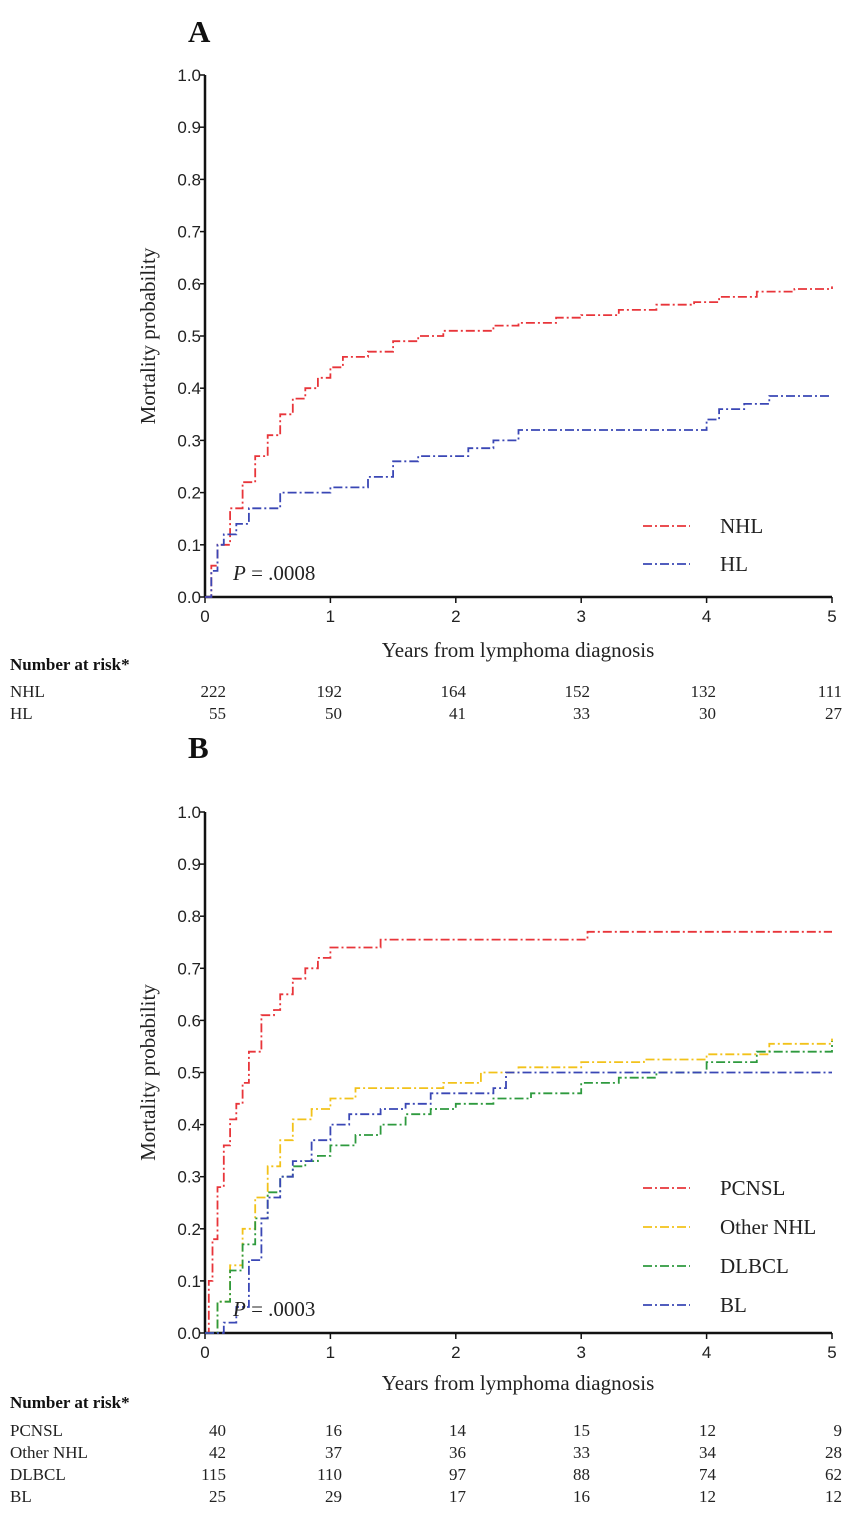  I want to click on risk-row-label: DLBCL, so click(38, 1474).